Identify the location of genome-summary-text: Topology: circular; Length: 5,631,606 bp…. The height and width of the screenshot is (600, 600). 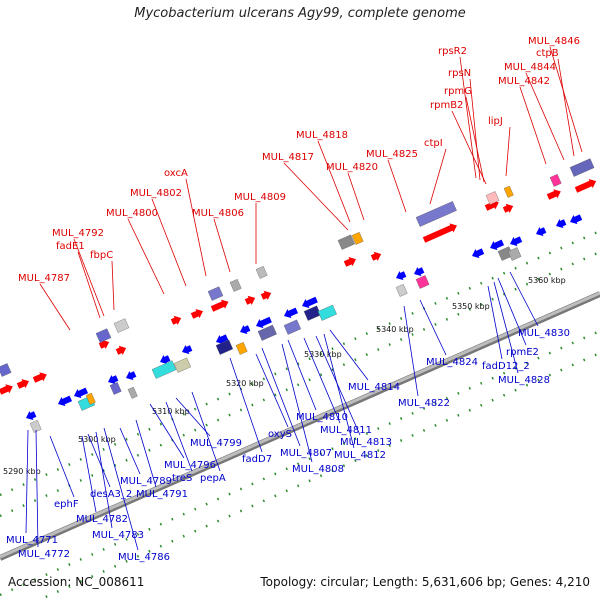
(425, 582).